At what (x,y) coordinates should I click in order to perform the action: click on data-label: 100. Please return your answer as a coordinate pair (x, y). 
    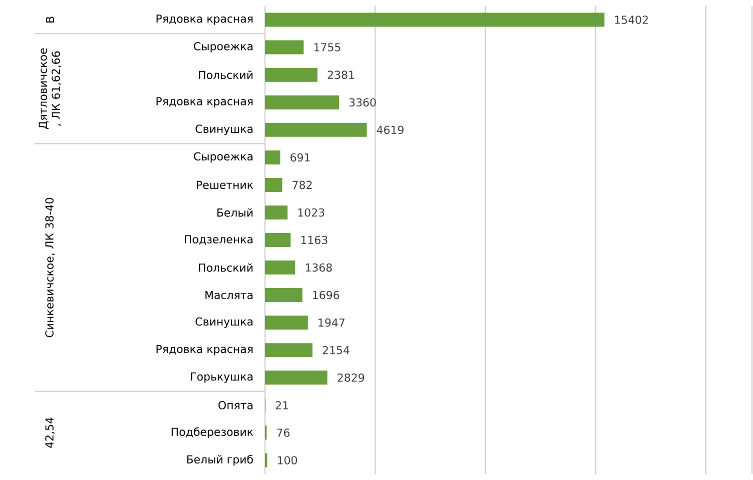
    Looking at the image, I should click on (287, 460).